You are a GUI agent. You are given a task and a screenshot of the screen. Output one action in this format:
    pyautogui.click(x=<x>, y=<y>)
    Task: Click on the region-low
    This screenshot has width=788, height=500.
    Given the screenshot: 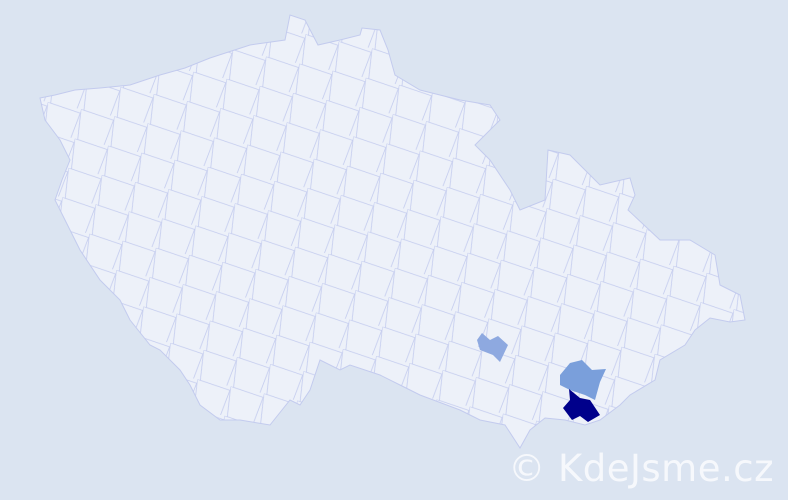 What is the action you would take?
    pyautogui.click(x=492, y=347)
    